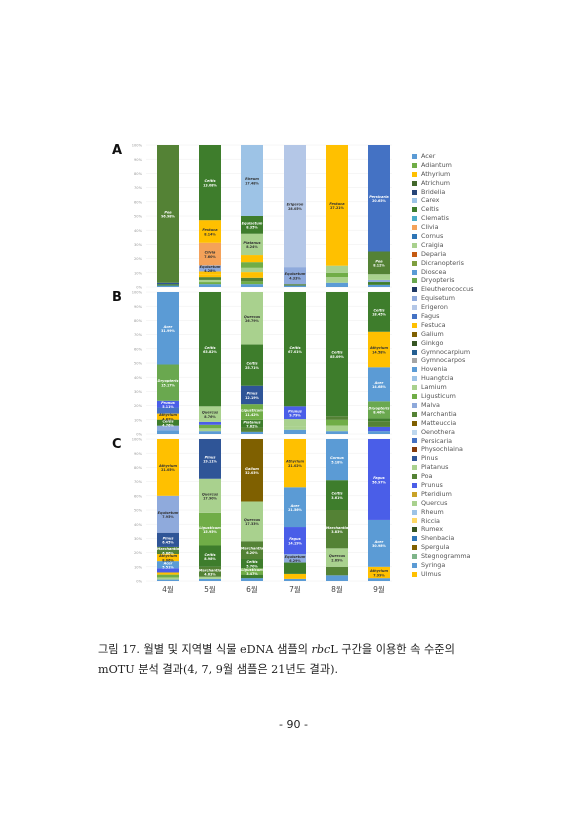  I want to click on segment-percent-label: 3.47%, so click(252, 574).